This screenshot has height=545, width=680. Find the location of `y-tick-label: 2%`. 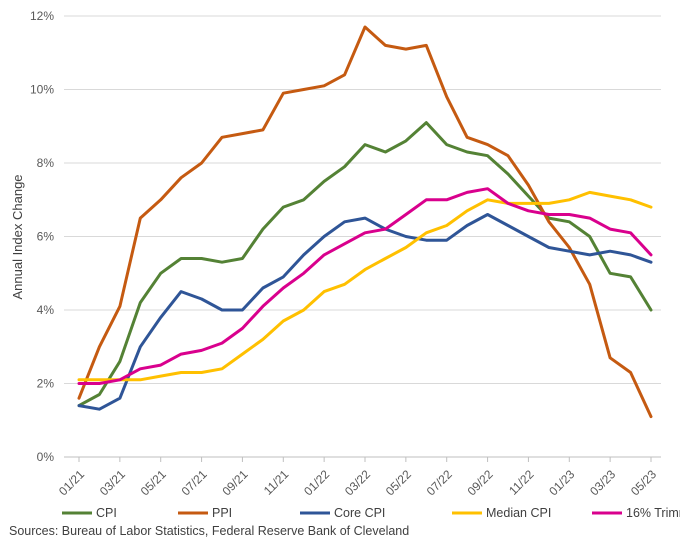

y-tick-label: 2% is located at coordinates (46, 384).